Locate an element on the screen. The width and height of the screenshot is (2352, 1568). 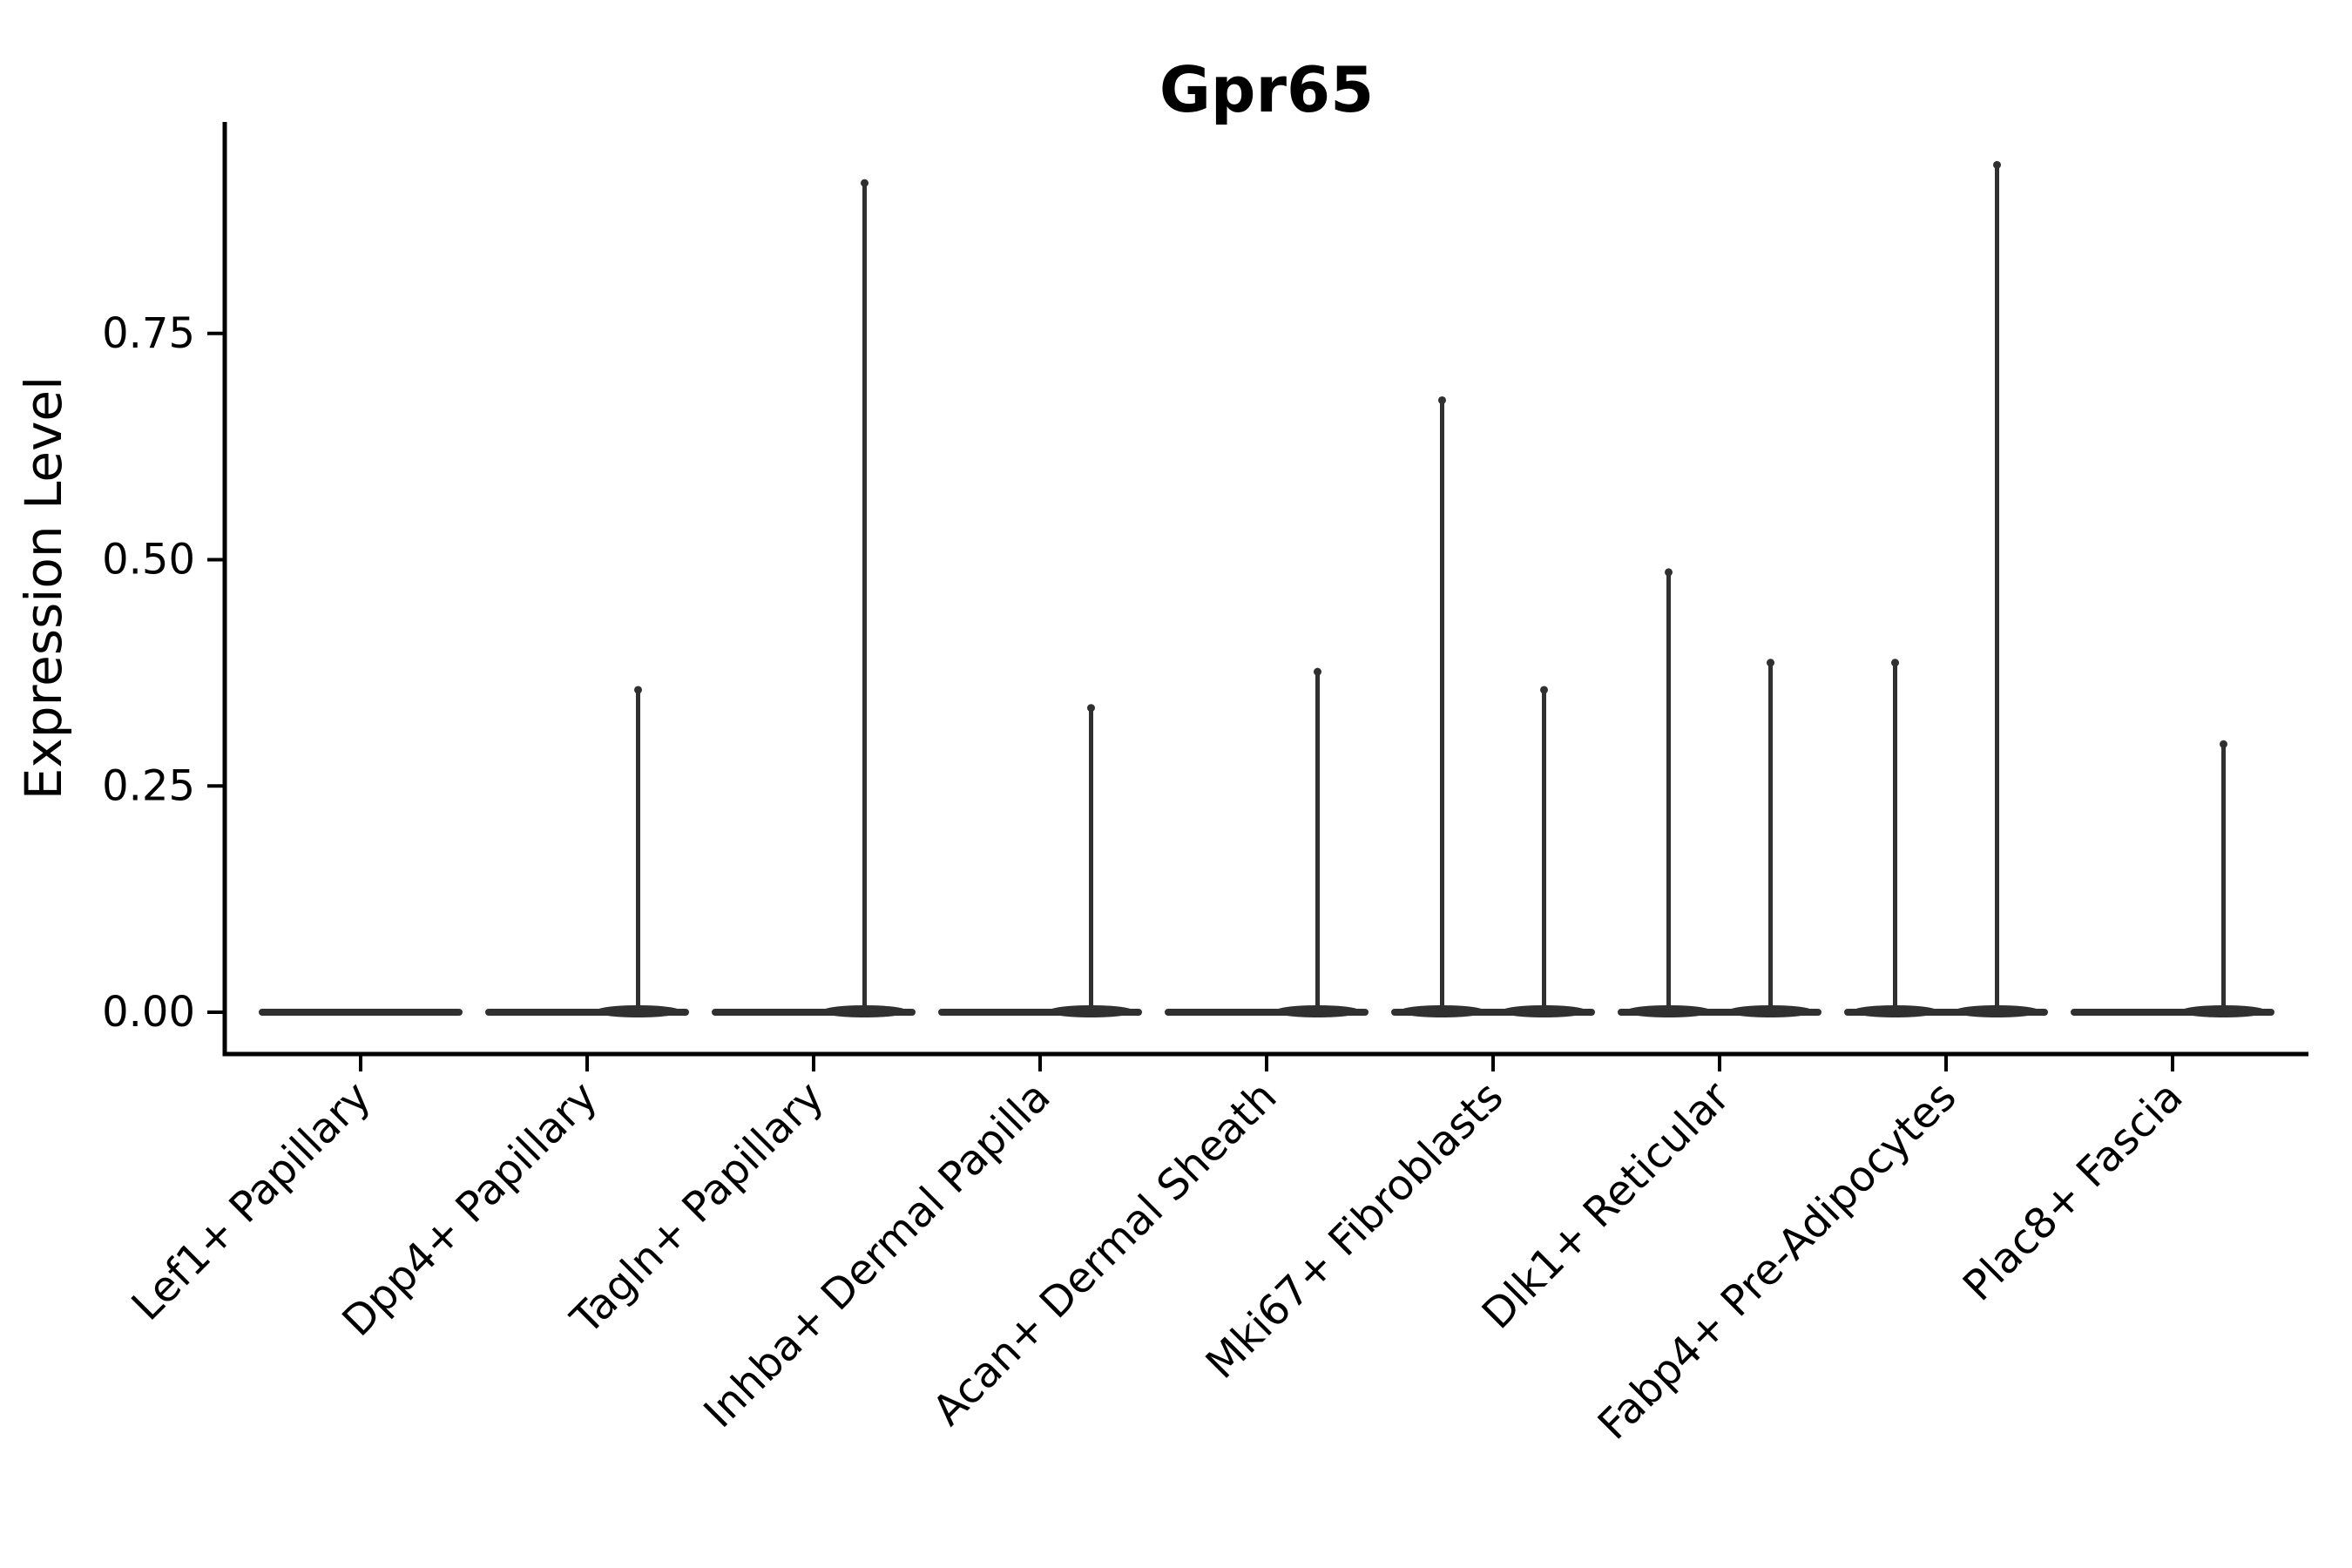
x-tick-label: Tagln+ Papillary is located at coordinates (697, 1208).